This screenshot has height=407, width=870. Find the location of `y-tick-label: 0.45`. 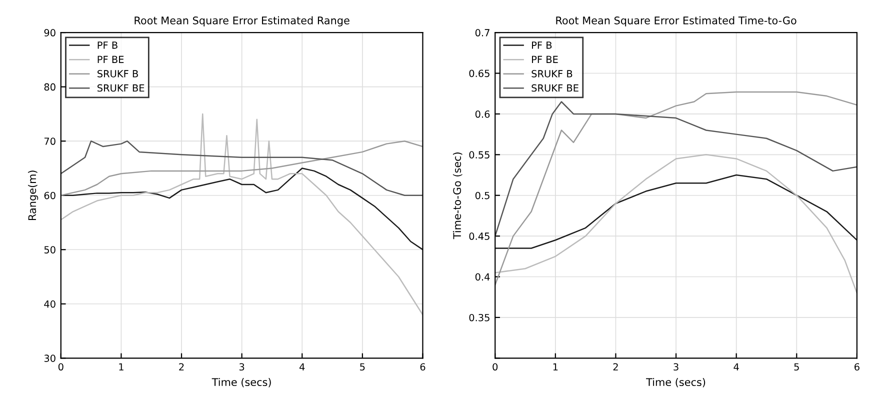

y-tick-label: 0.45 is located at coordinates (479, 236).